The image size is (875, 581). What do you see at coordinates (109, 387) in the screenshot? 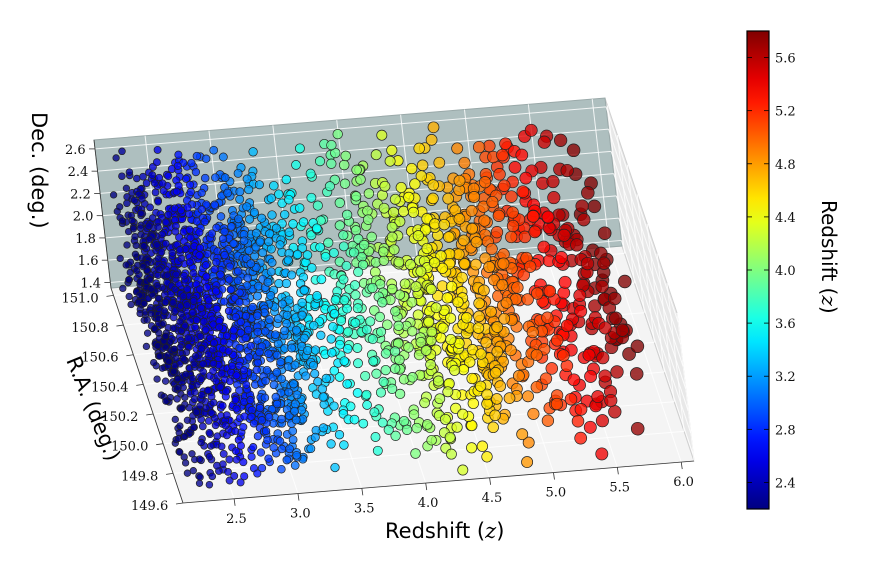
I see `y-tick-label: 150.4` at bounding box center [109, 387].